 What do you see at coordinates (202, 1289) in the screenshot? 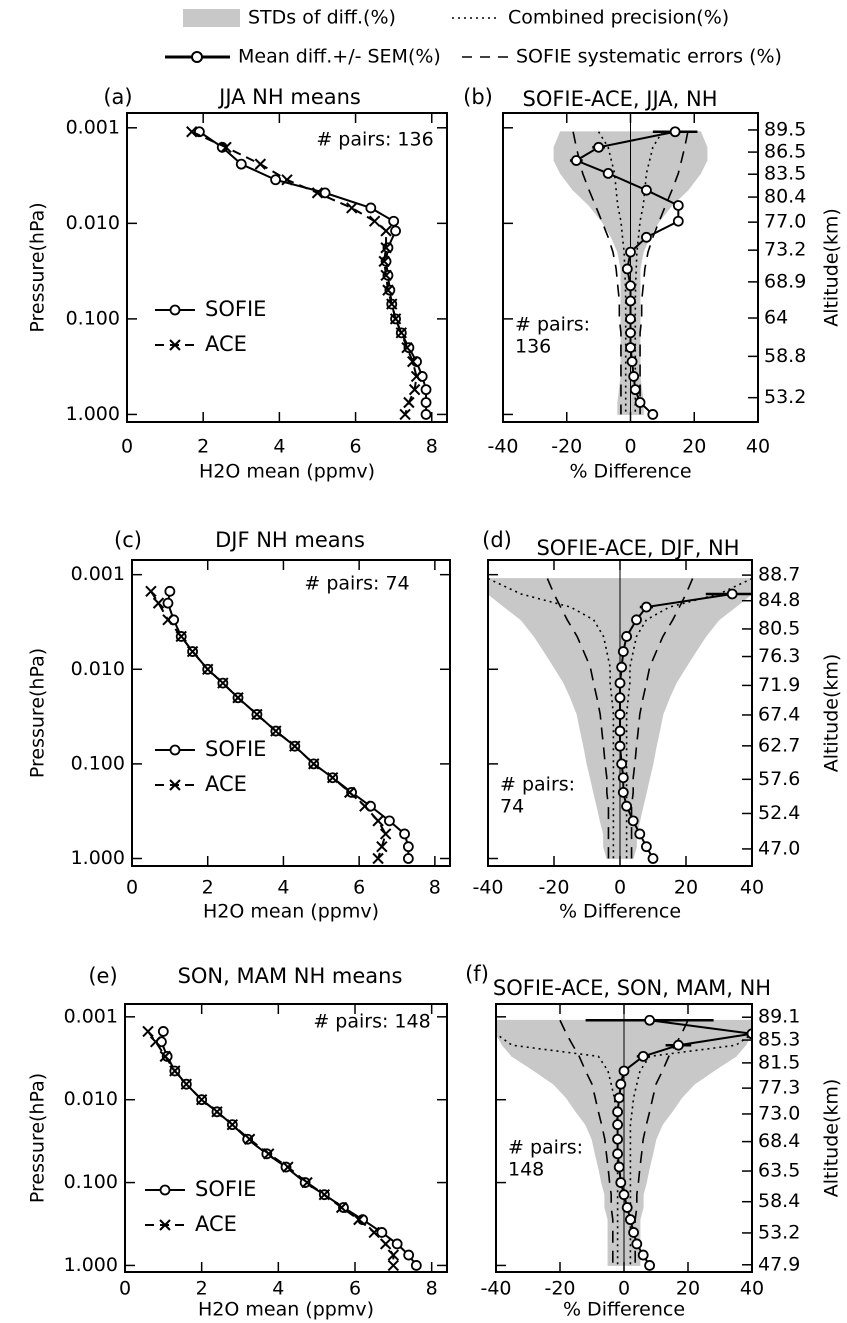
I see `x-tick-label: 2` at bounding box center [202, 1289].